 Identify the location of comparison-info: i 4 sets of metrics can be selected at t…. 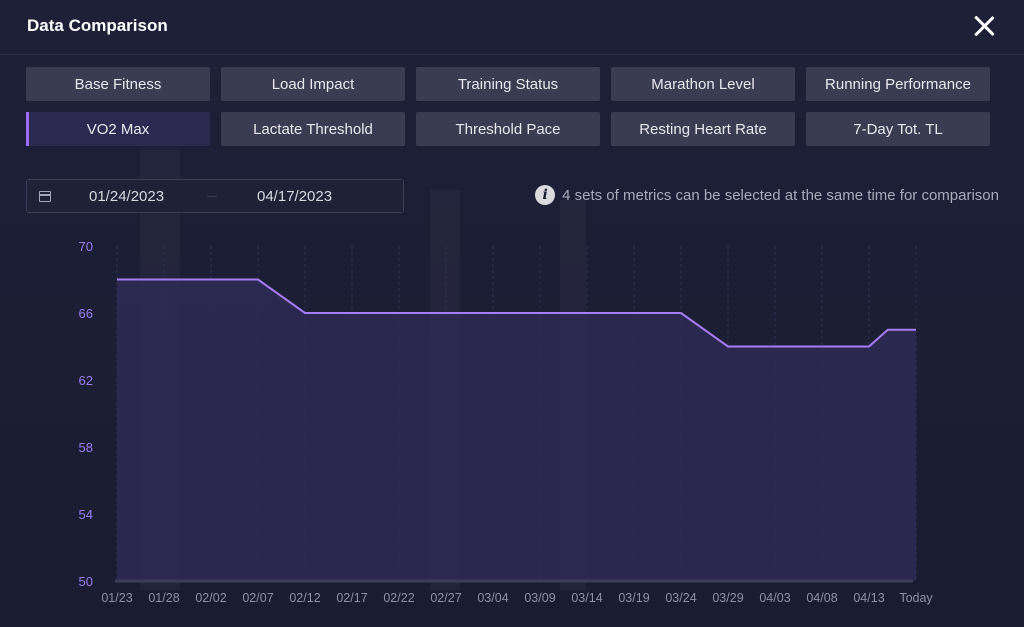
(767, 195).